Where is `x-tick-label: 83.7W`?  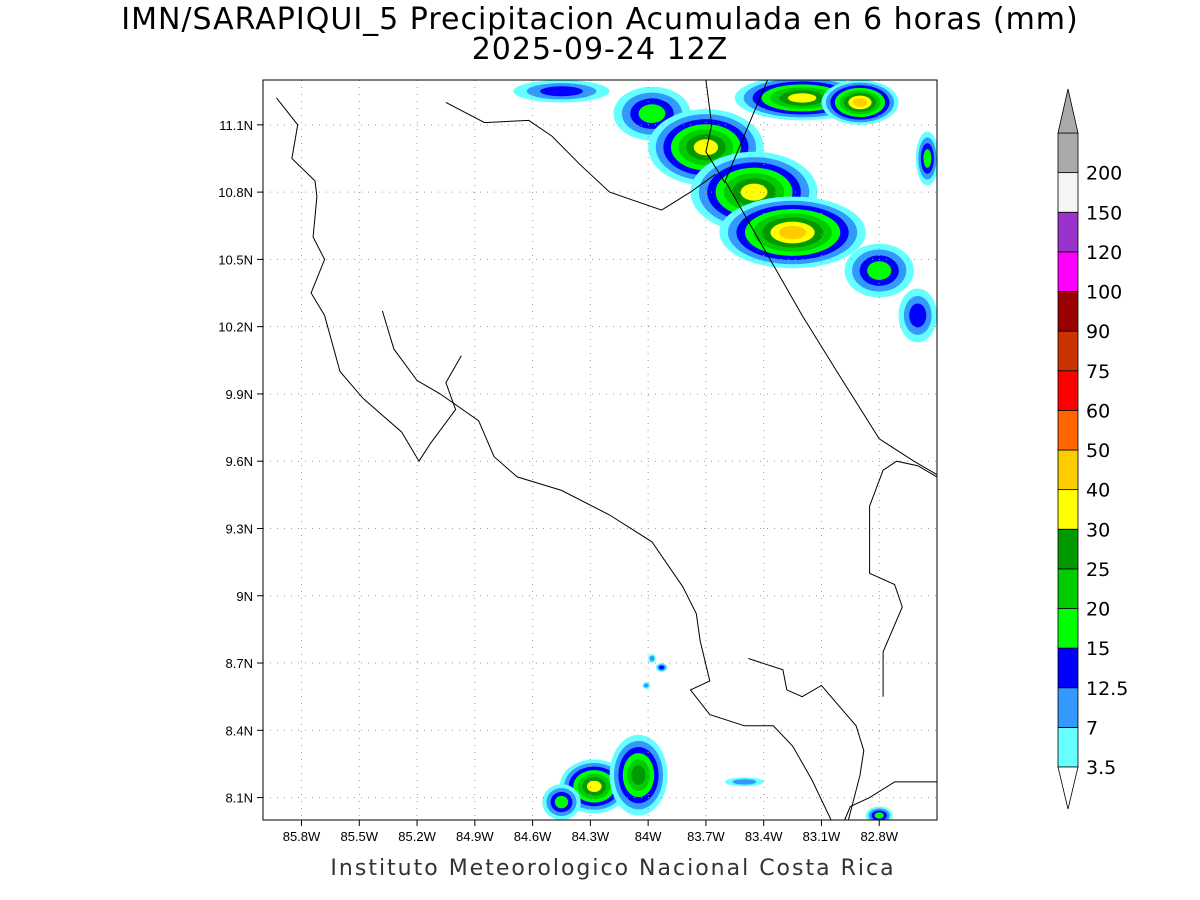 x-tick-label: 83.7W is located at coordinates (706, 836).